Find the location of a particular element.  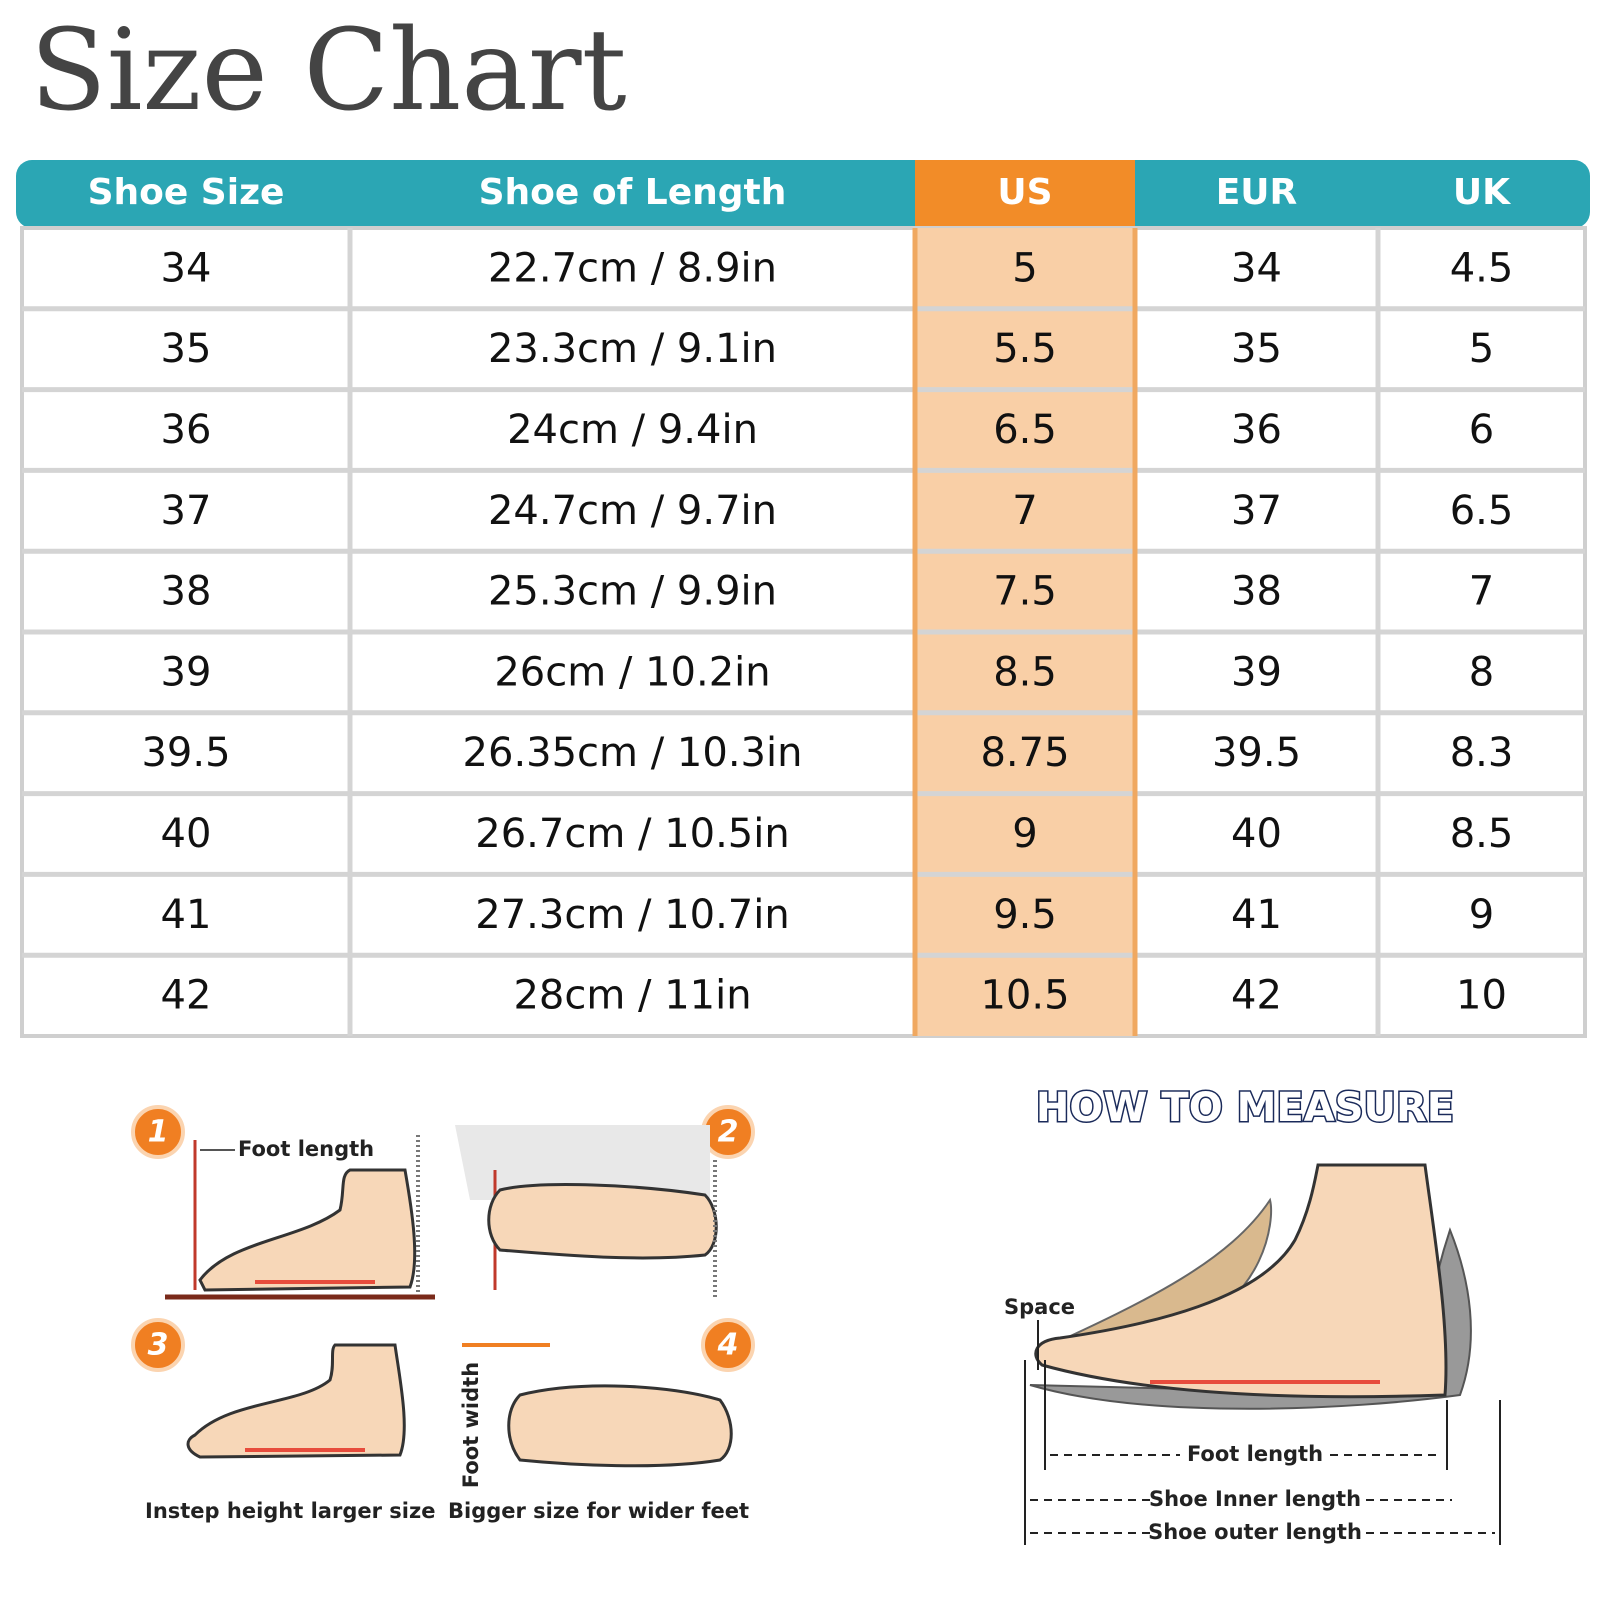

dim-label: Shoe outer length is located at coordinates (1255, 1532).